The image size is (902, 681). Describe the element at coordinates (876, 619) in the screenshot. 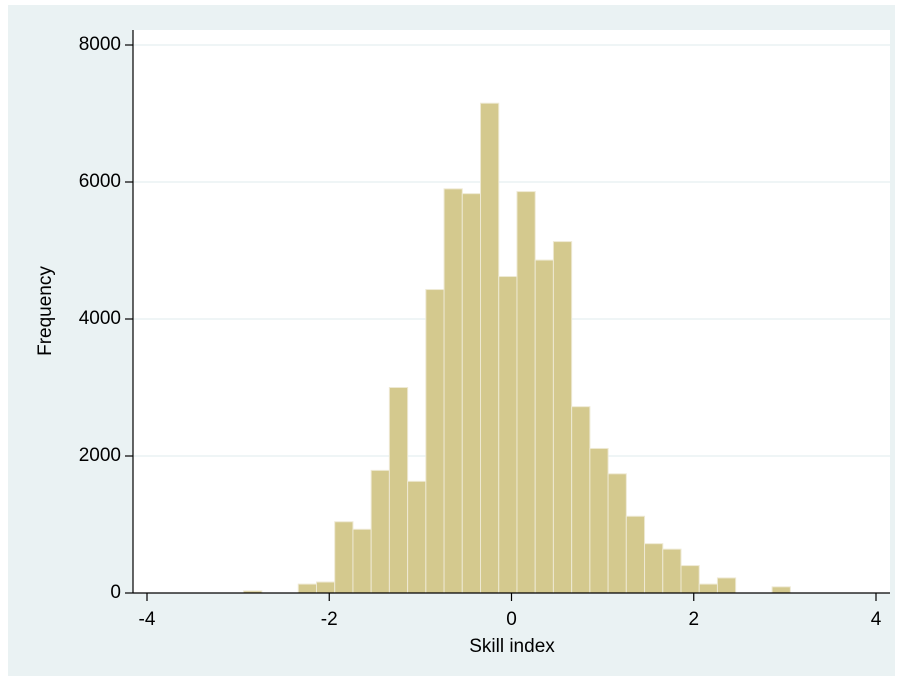

I see `x-tick-label: 4` at that location.